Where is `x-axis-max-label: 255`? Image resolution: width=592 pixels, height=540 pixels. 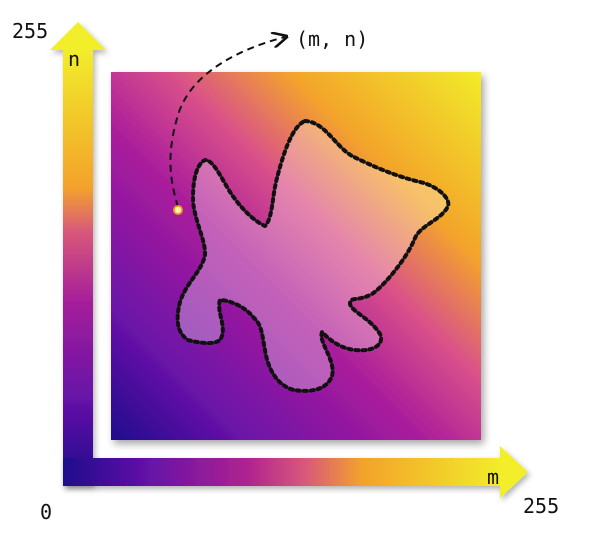
x-axis-max-label: 255 is located at coordinates (541, 506).